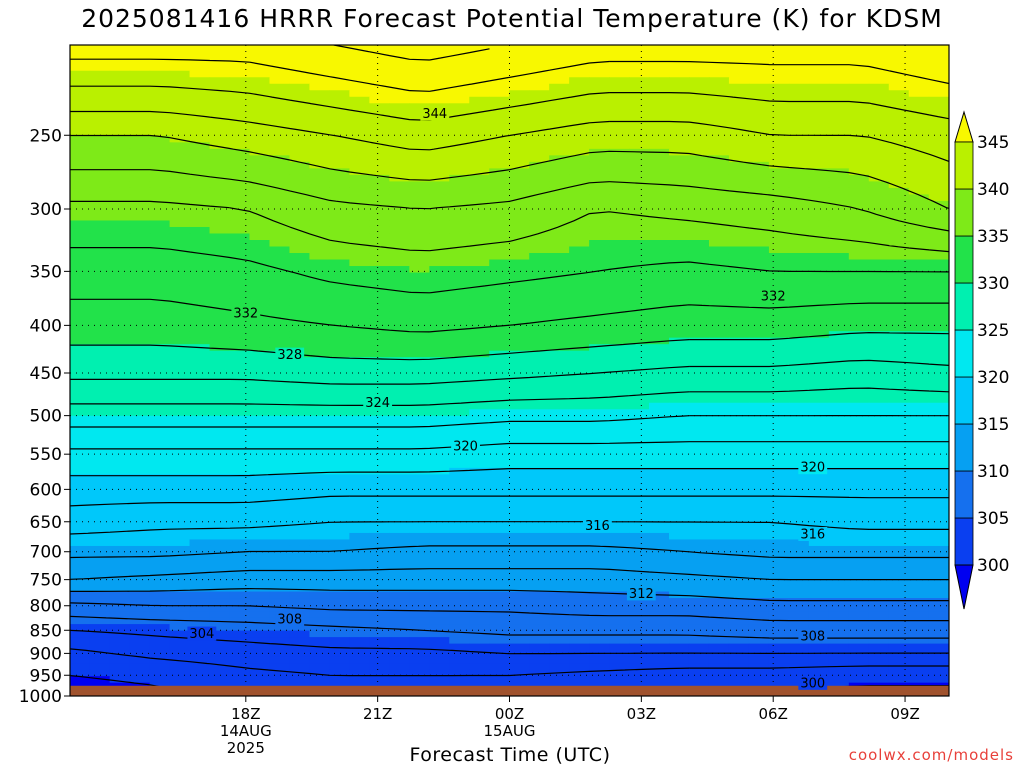 Image resolution: width=1024 pixels, height=768 pixels. I want to click on credit-link: coolwx.com/models, so click(931, 755).